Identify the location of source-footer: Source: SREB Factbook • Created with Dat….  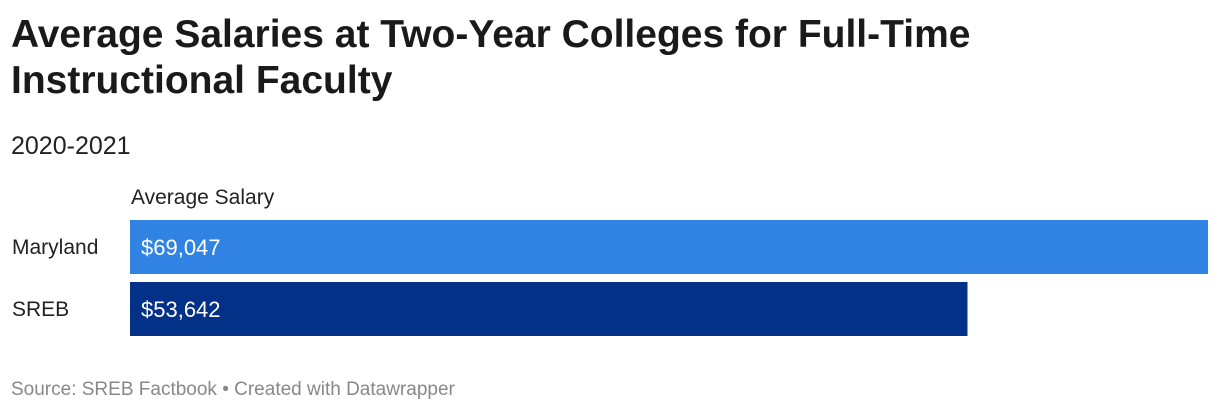
(233, 389).